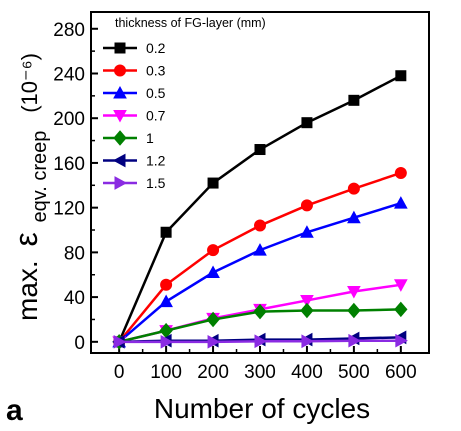  What do you see at coordinates (134, 48) in the screenshot?
I see `legend-item: 0.2` at bounding box center [134, 48].